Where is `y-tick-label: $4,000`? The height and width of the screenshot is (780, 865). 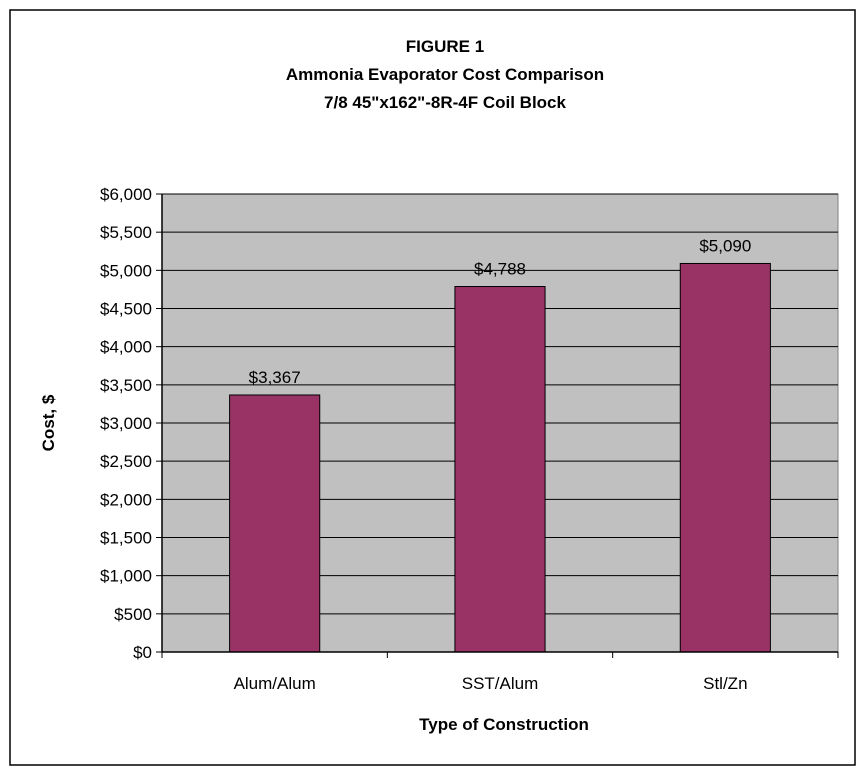 y-tick-label: $4,000 is located at coordinates (126, 347).